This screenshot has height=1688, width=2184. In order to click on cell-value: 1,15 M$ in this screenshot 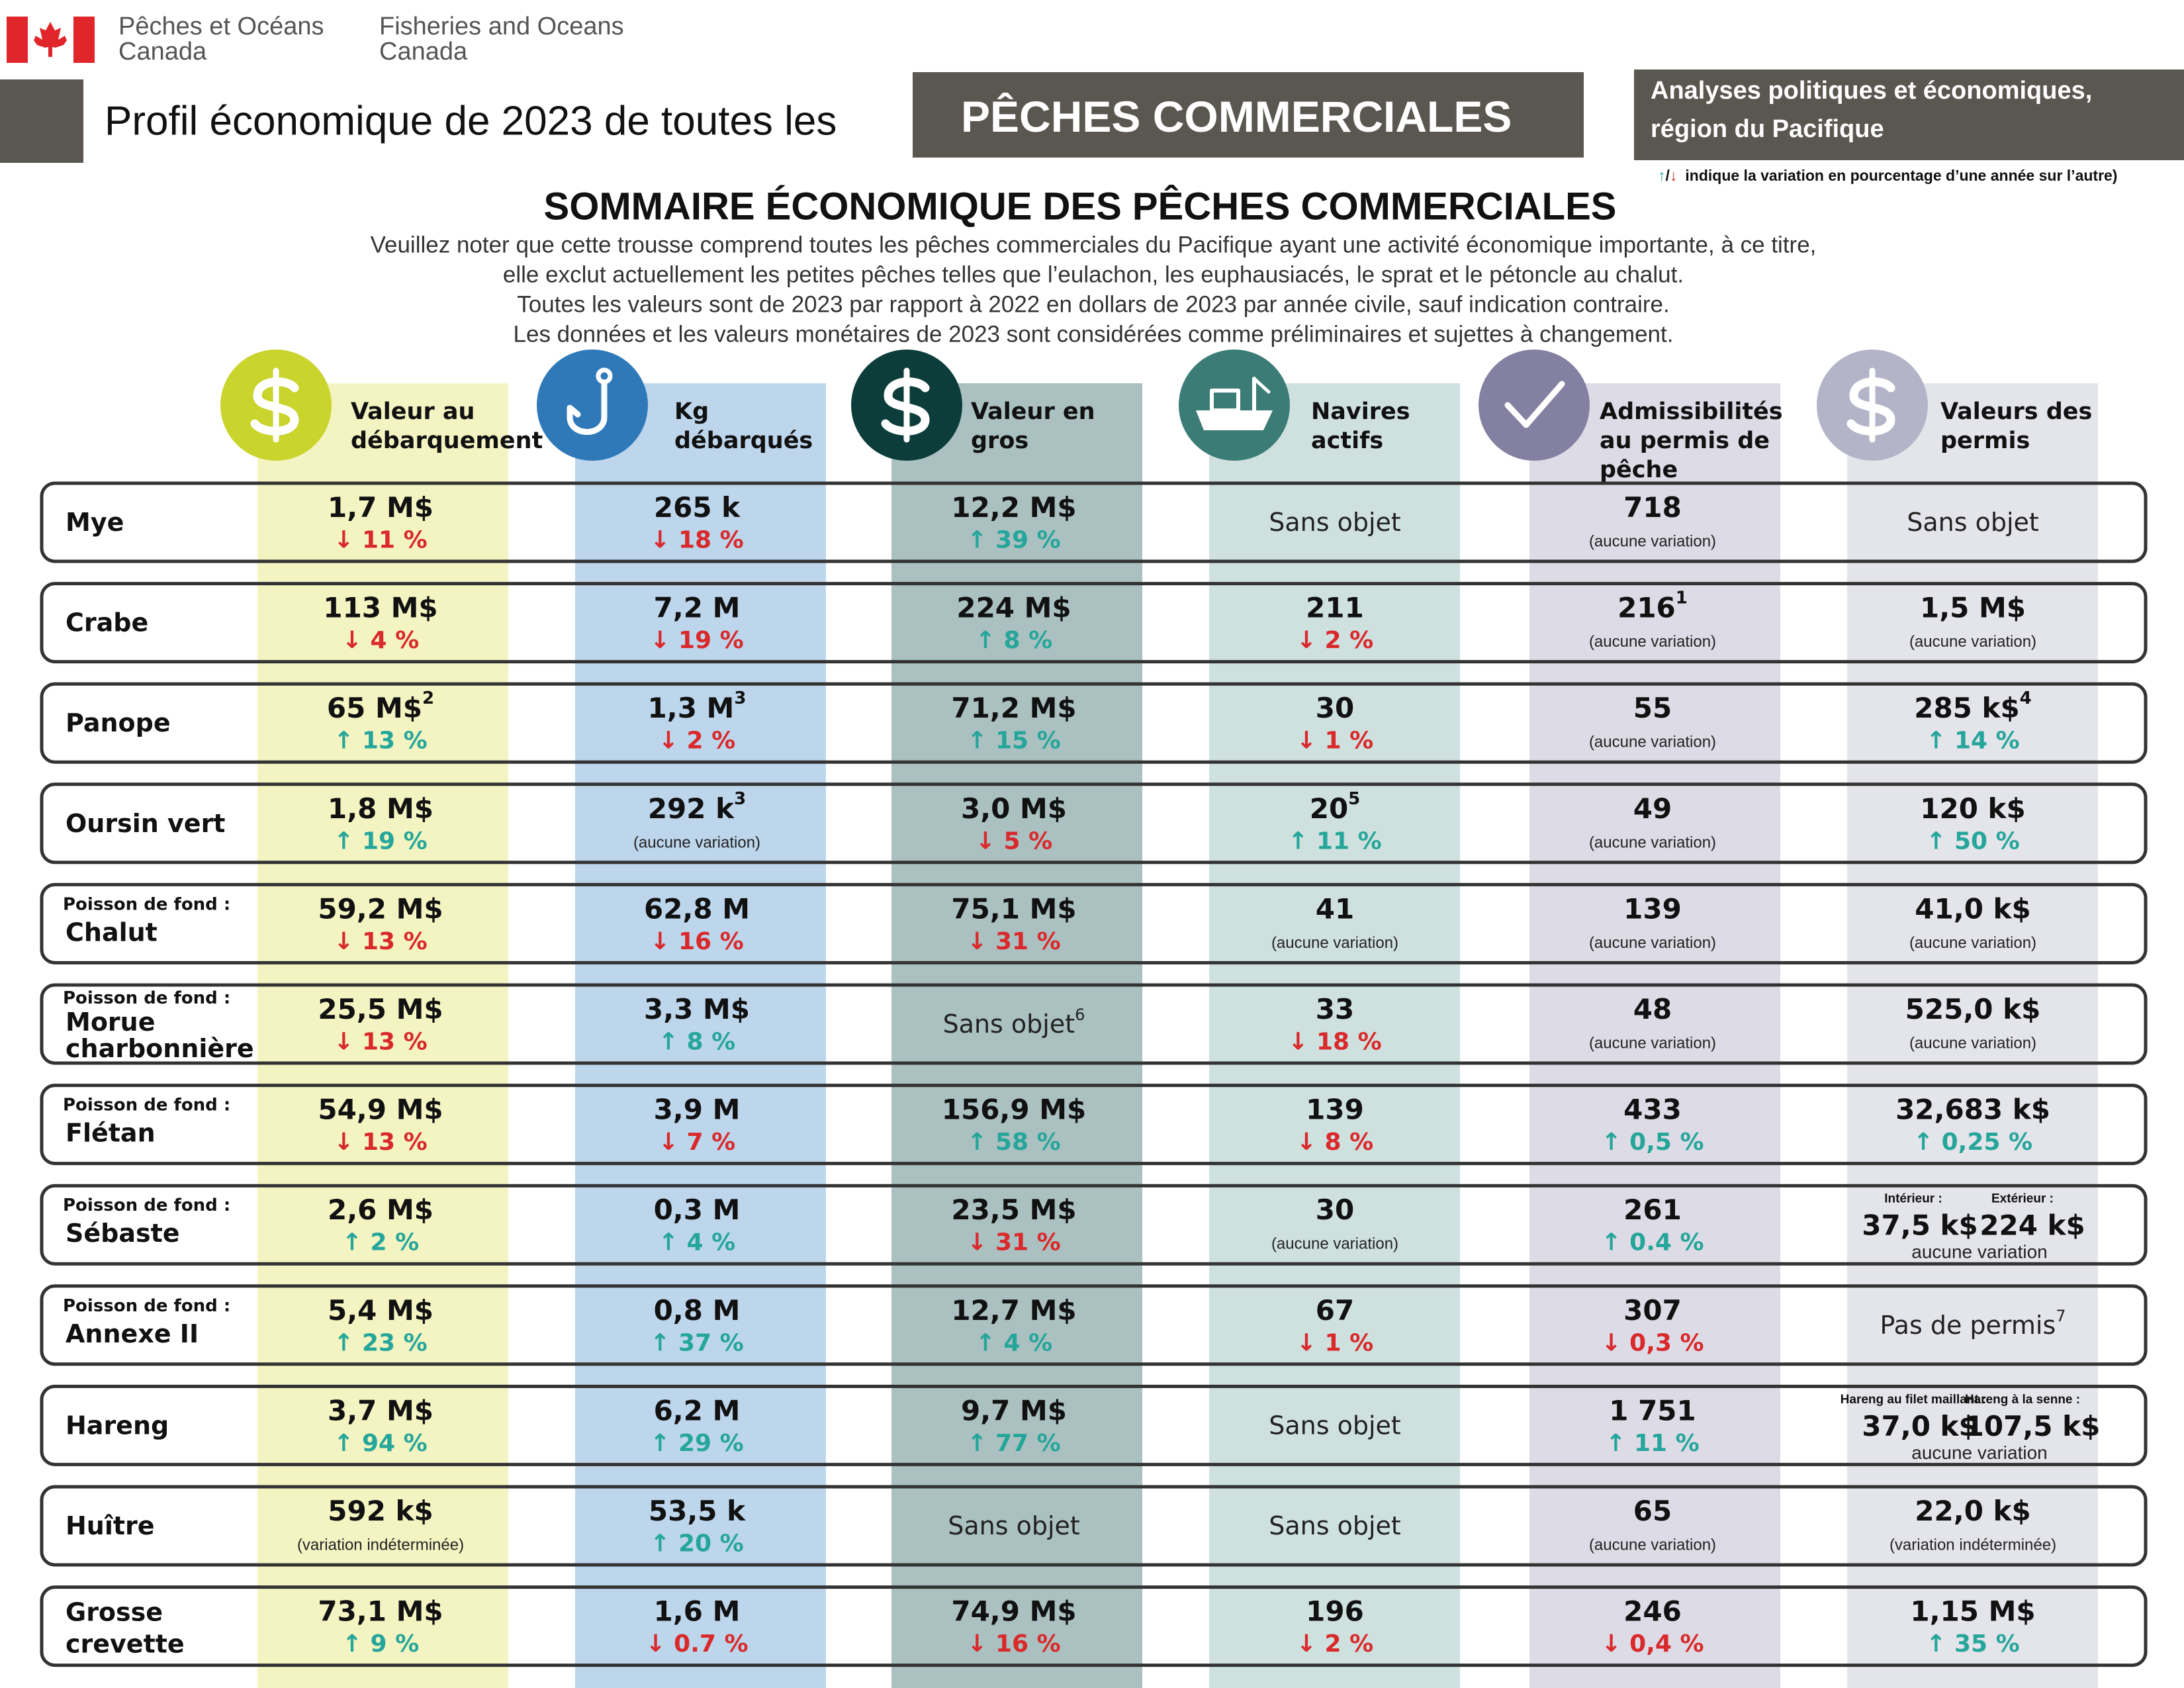, I will do `click(1972, 1611)`.